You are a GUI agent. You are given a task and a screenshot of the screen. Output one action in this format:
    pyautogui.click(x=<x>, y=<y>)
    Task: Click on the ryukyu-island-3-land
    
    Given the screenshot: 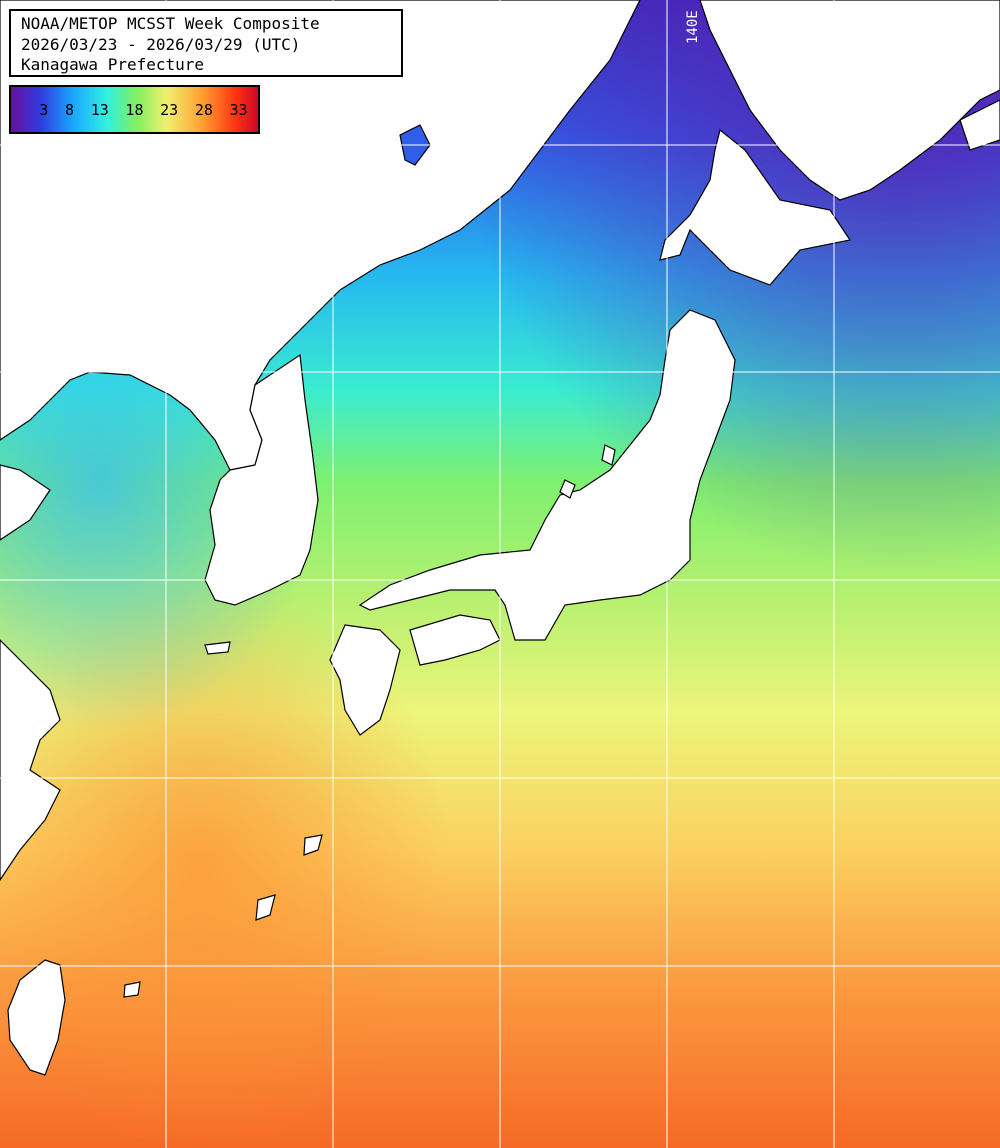 What is the action you would take?
    pyautogui.click(x=132, y=989)
    